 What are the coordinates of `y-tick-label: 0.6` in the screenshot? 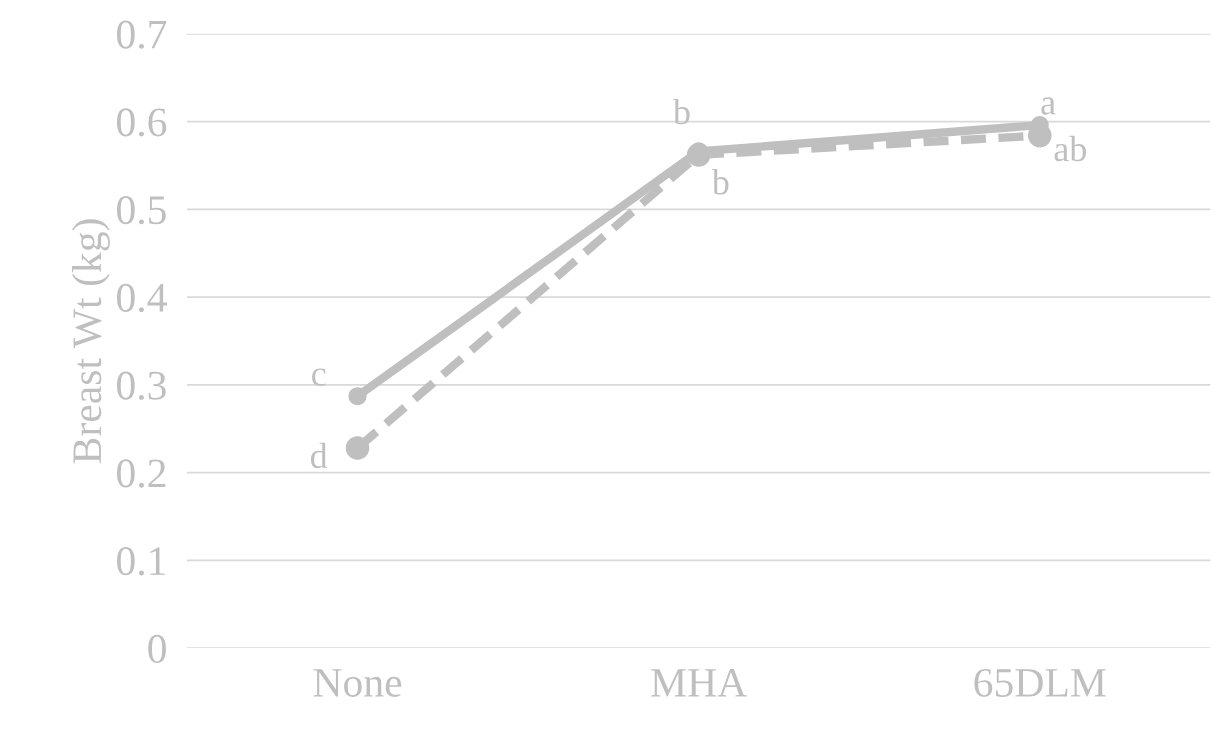 It's located at (142, 122).